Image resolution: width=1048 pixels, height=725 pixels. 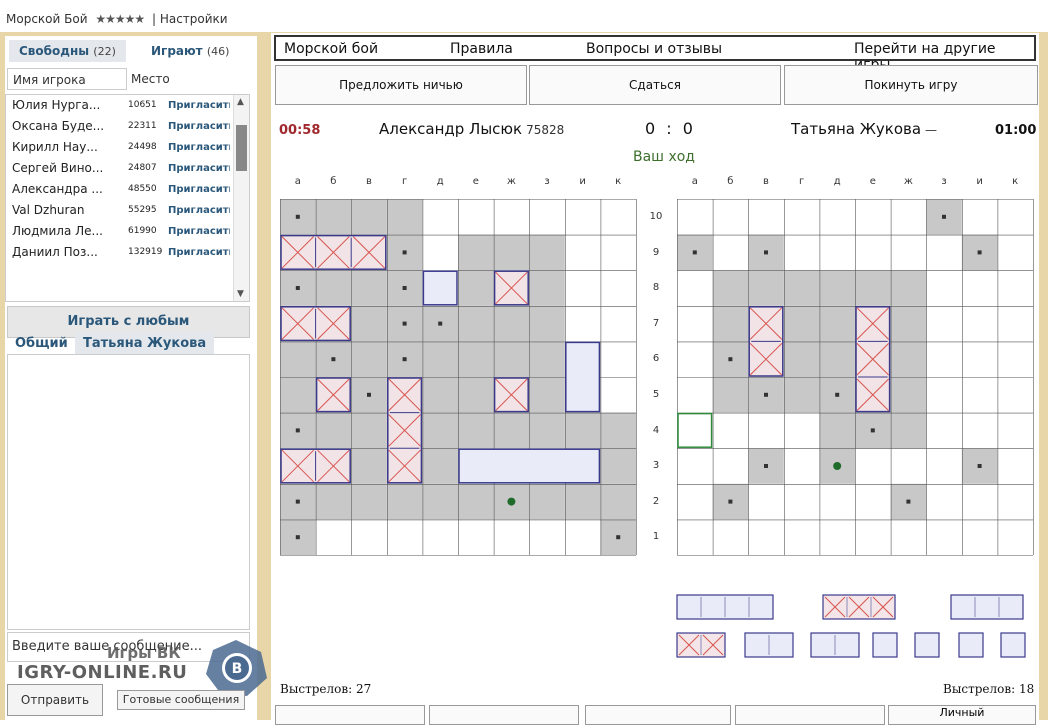 What do you see at coordinates (67, 51) in the screenshot?
I see `tab-free: Свободны (22)` at bounding box center [67, 51].